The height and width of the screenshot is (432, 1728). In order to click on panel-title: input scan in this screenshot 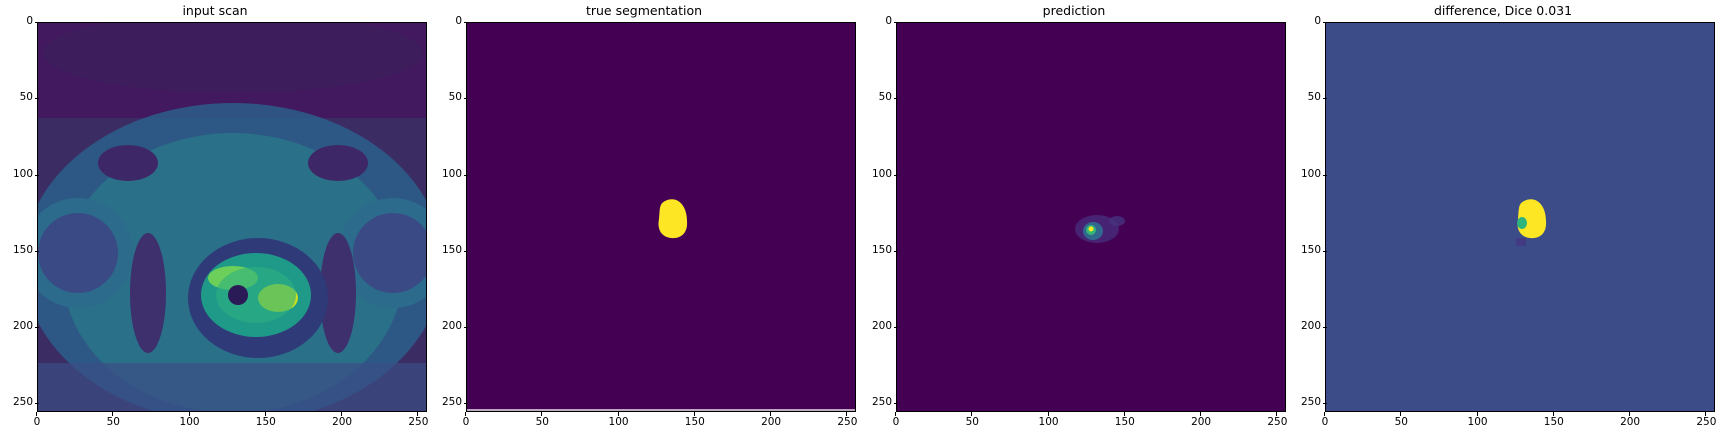, I will do `click(215, 10)`.